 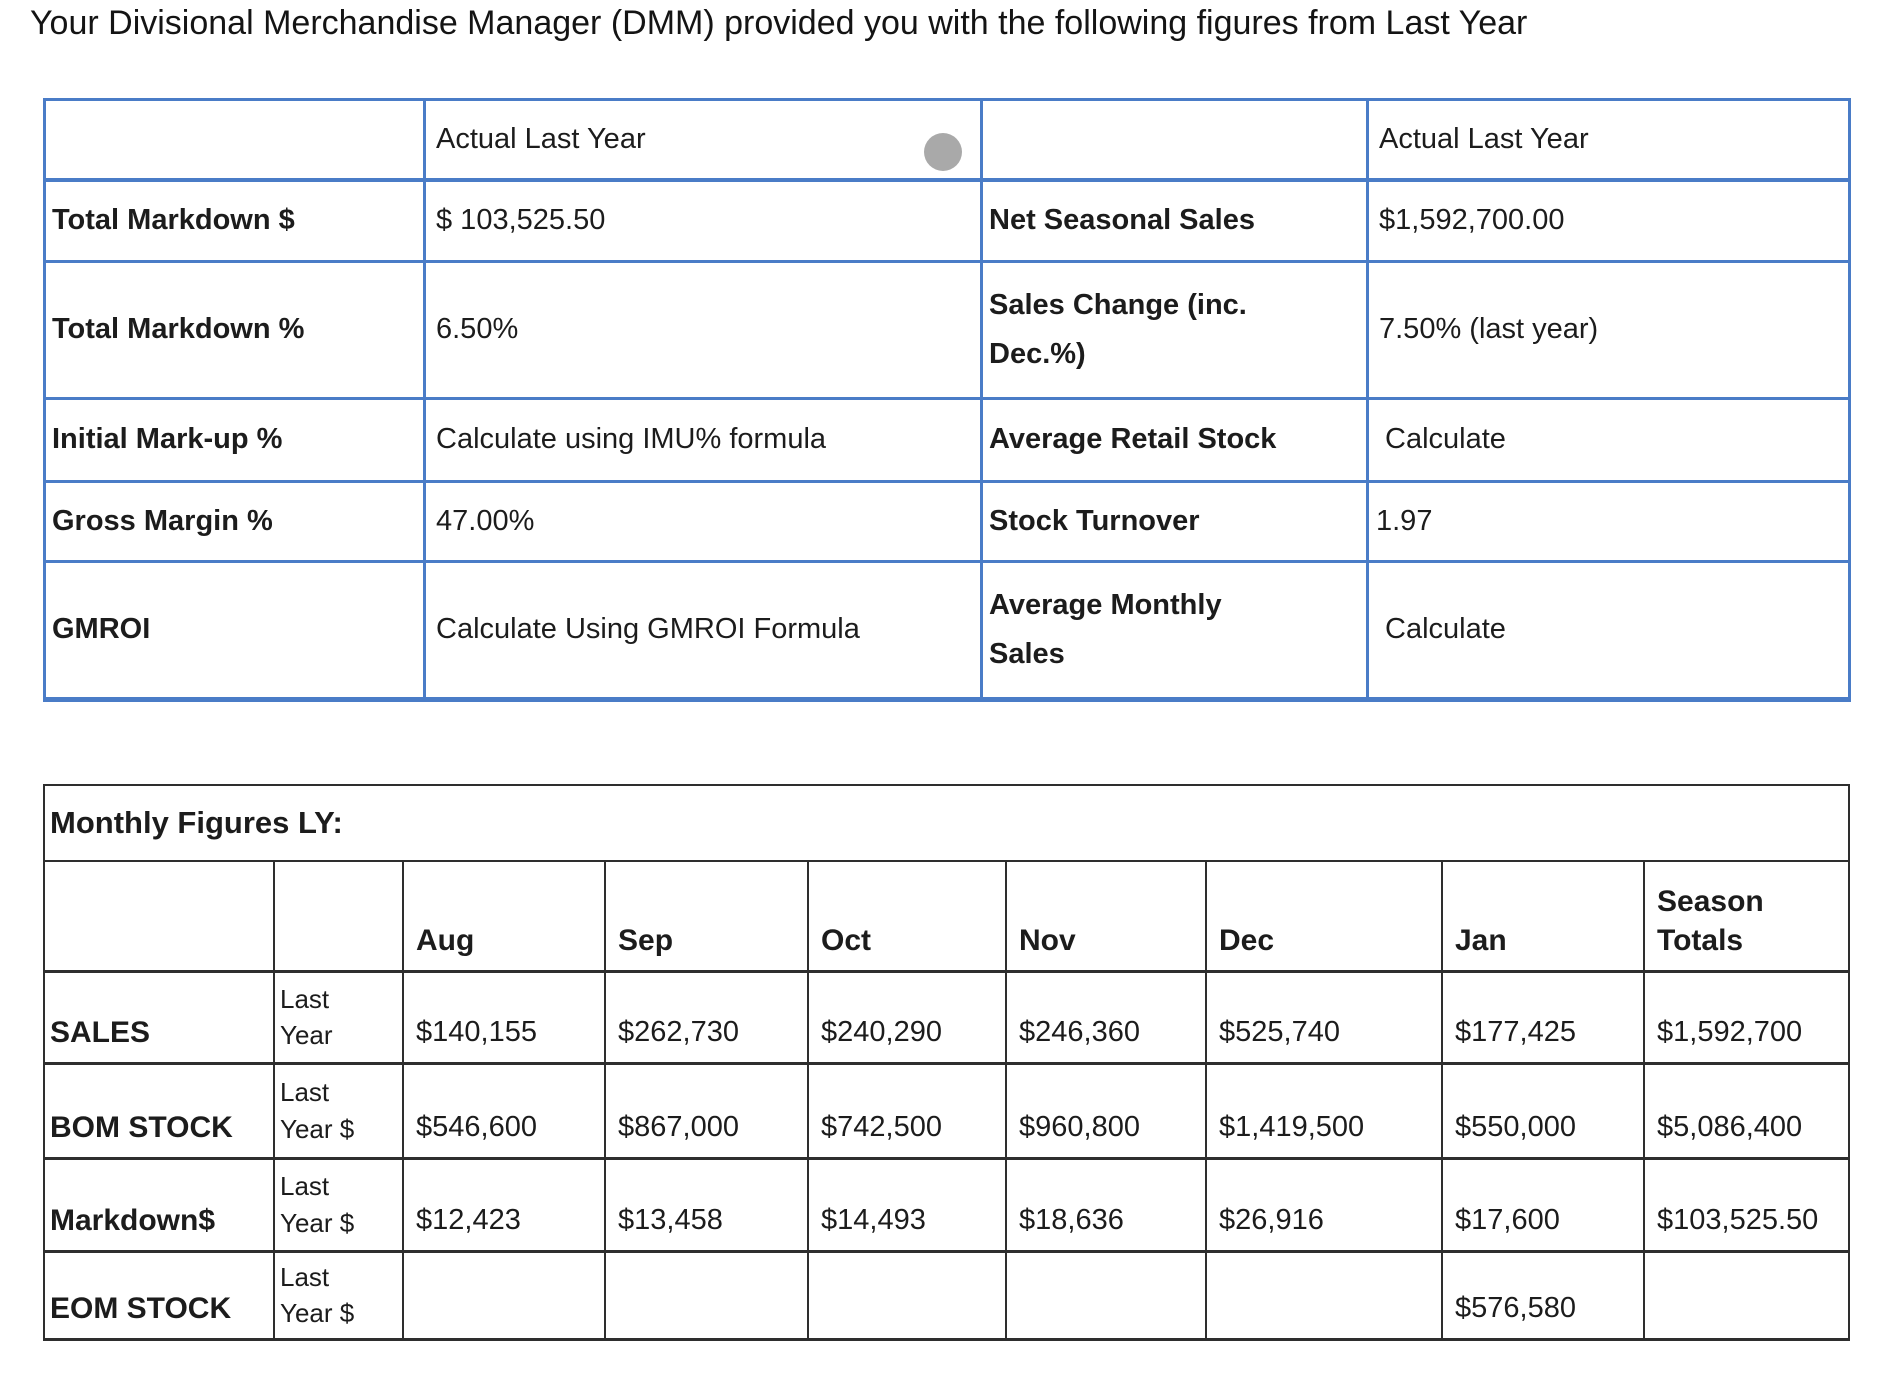 I want to click on metric-value: $1,592,700.00, so click(x=1608, y=220).